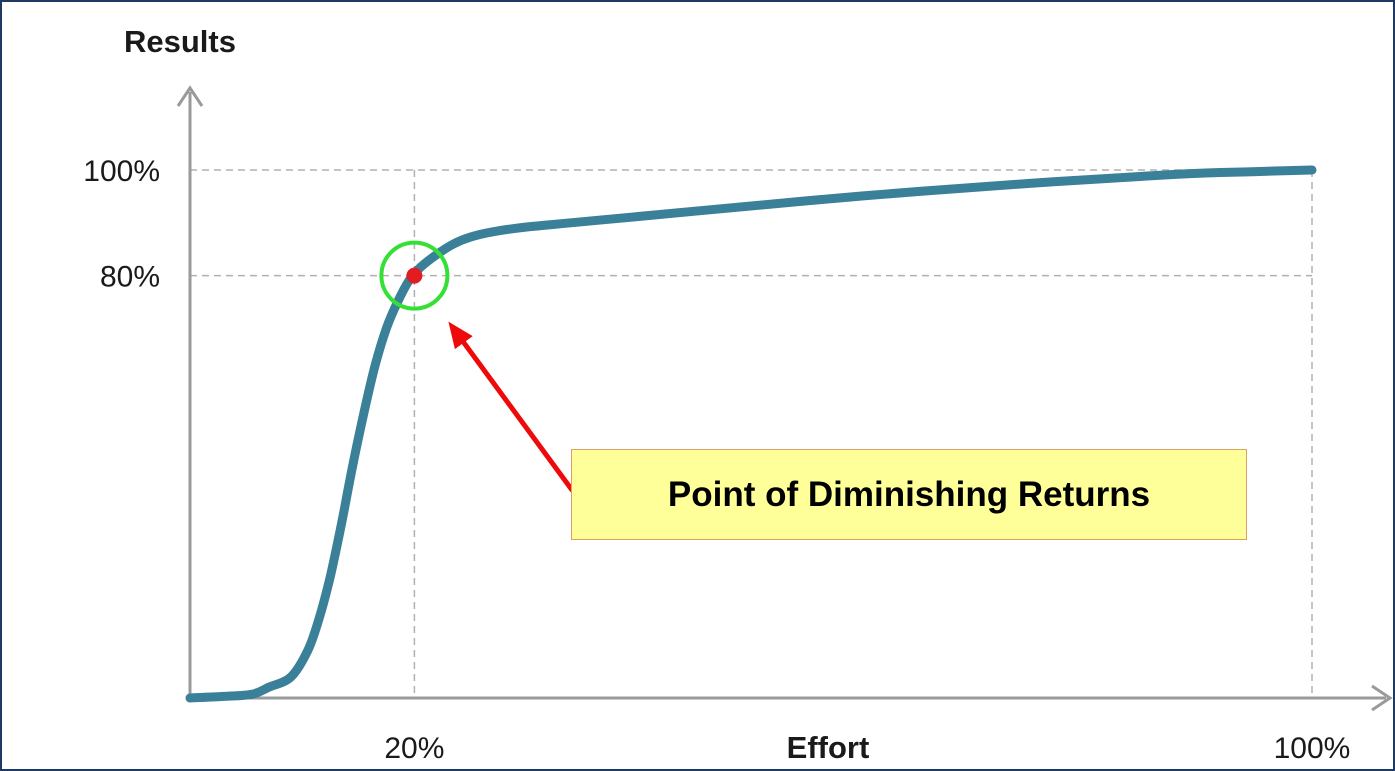  What do you see at coordinates (190, 96) in the screenshot?
I see `y-axis-arrowhead` at bounding box center [190, 96].